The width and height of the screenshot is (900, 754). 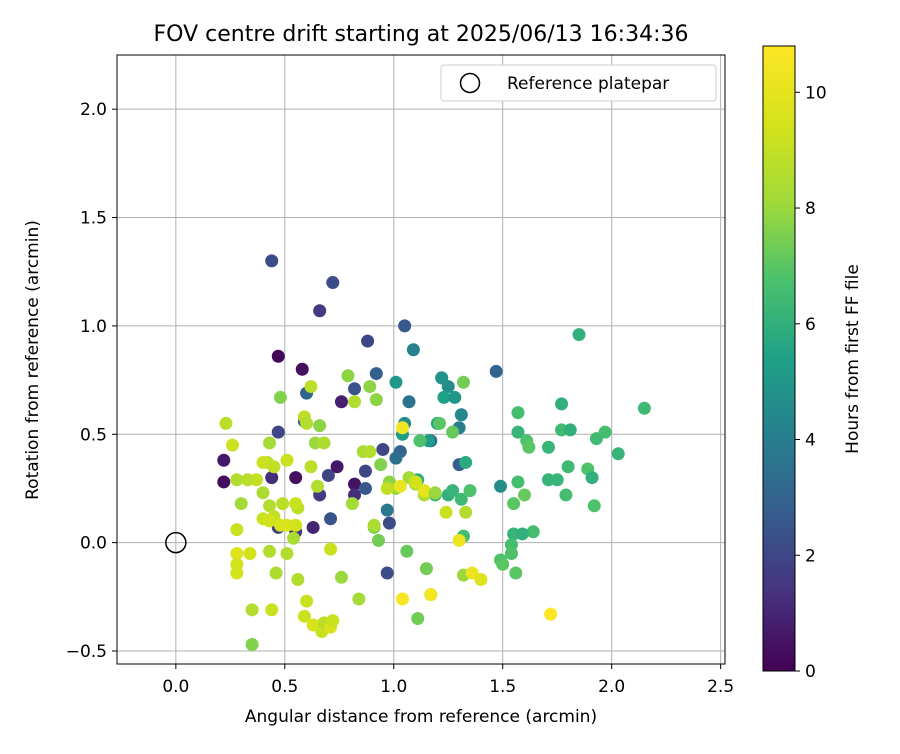 I want to click on colorbar-label: Hours from first FF file, so click(x=853, y=359).